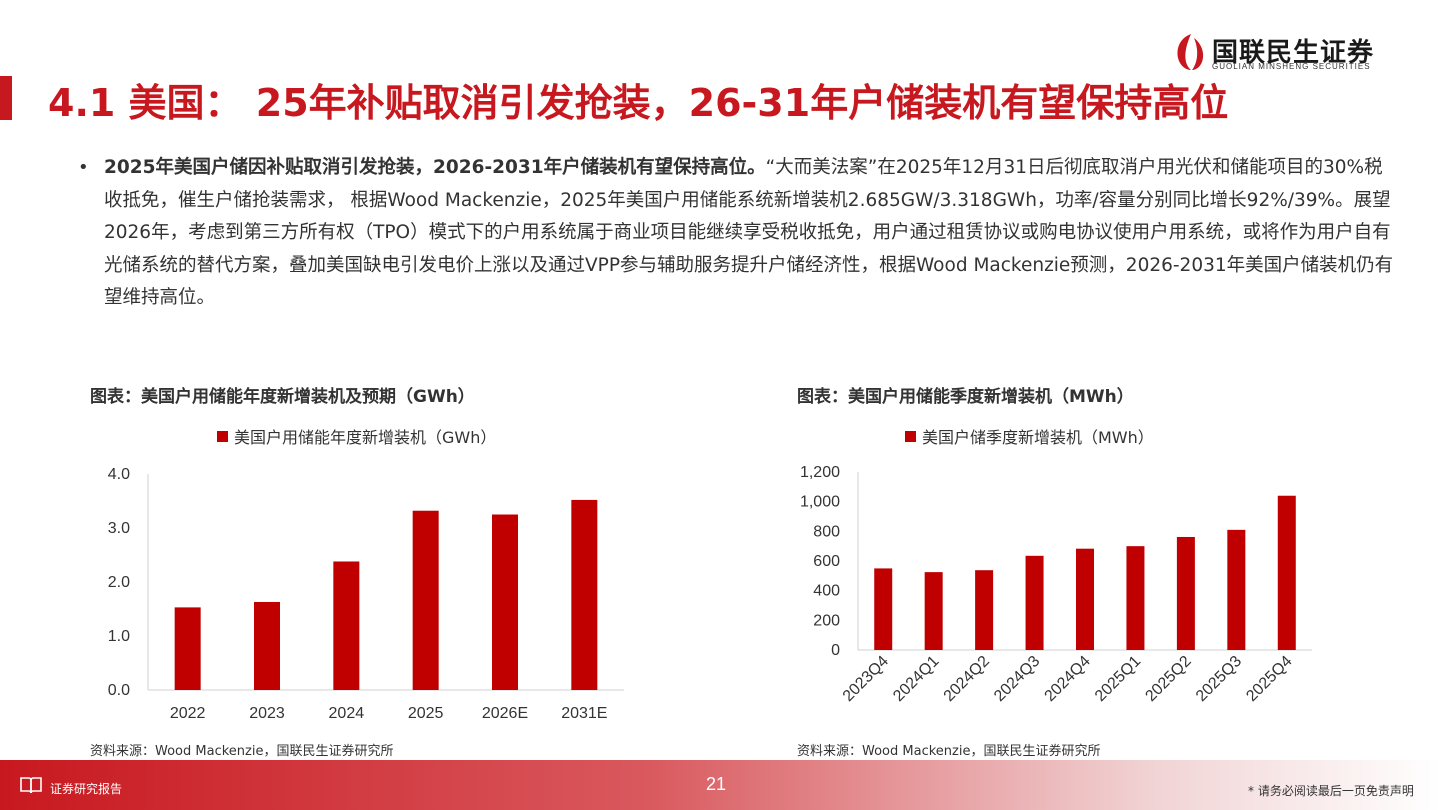 The height and width of the screenshot is (810, 1440). Describe the element at coordinates (826, 620) in the screenshot. I see `y-tick-label: 200` at that location.